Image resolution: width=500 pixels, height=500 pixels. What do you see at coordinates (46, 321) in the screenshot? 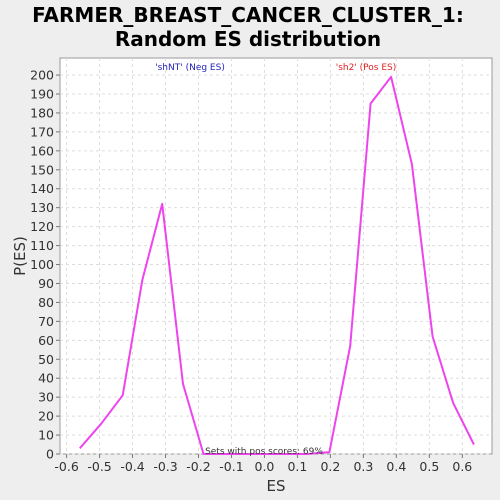
I see `y-tick-label: 70` at bounding box center [46, 321].